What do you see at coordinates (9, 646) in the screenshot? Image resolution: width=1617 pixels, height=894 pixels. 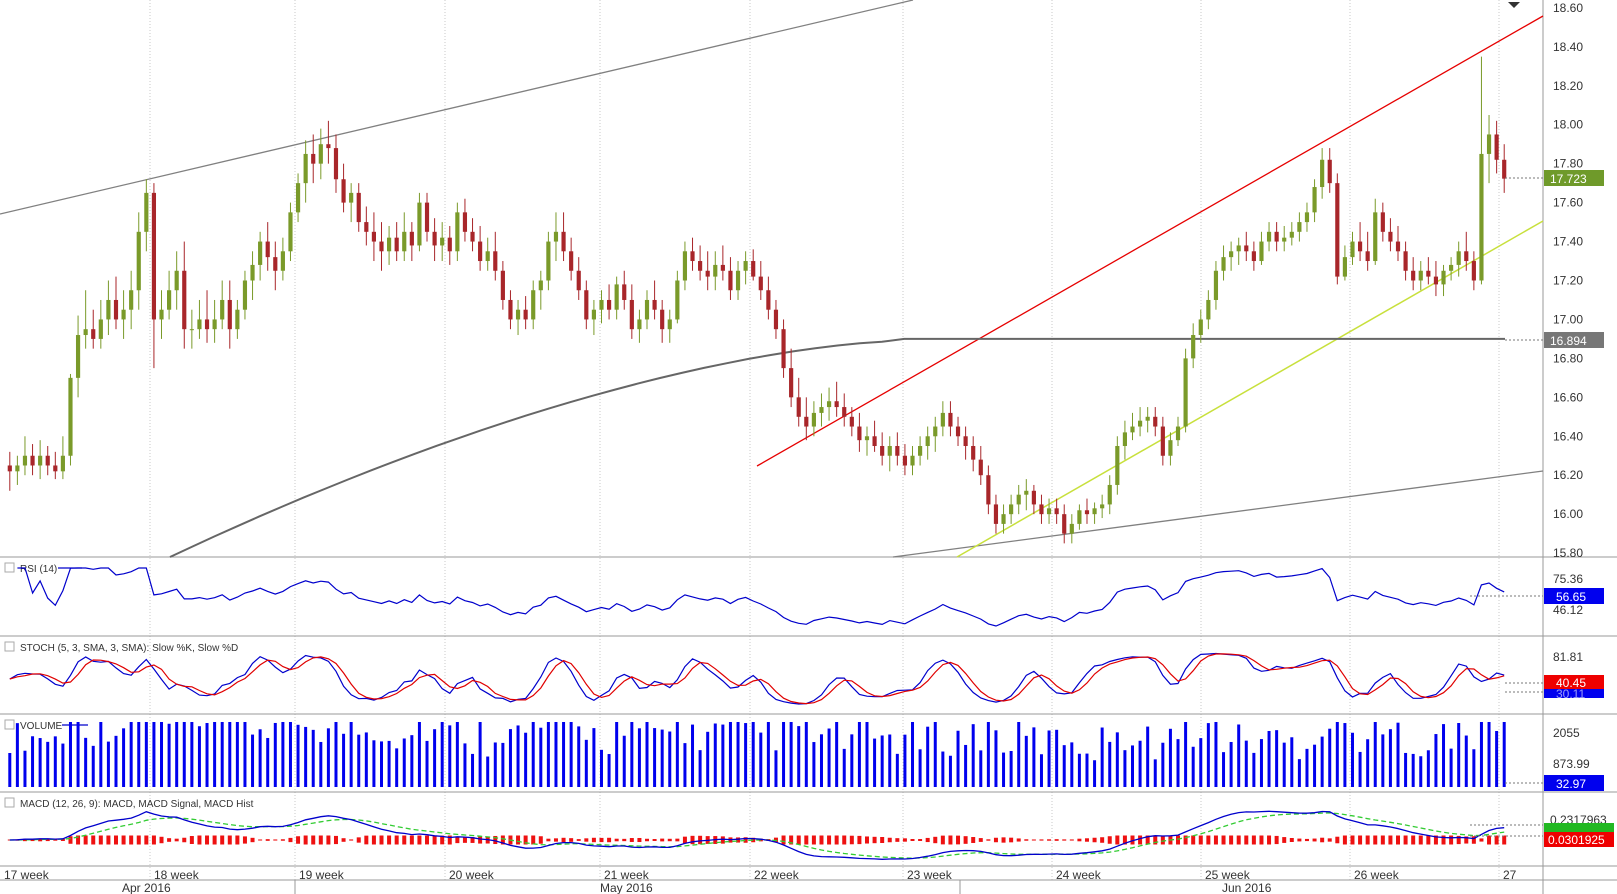 I see `stoch-close-icon` at bounding box center [9, 646].